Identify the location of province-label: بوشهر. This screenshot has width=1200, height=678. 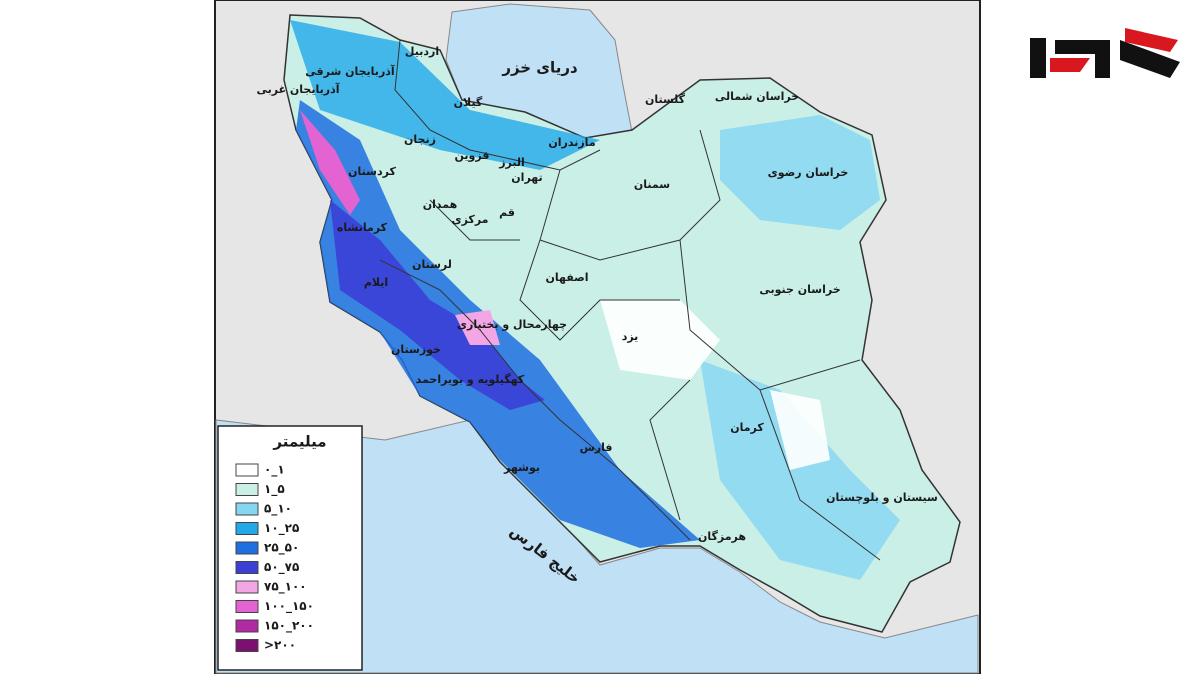
(521, 467).